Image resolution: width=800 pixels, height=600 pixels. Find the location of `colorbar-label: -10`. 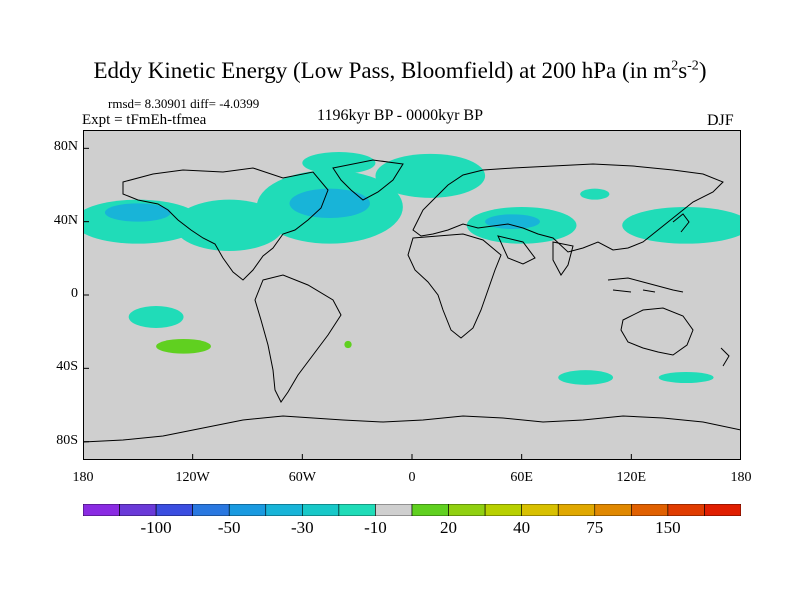

colorbar-label: -10 is located at coordinates (375, 527).